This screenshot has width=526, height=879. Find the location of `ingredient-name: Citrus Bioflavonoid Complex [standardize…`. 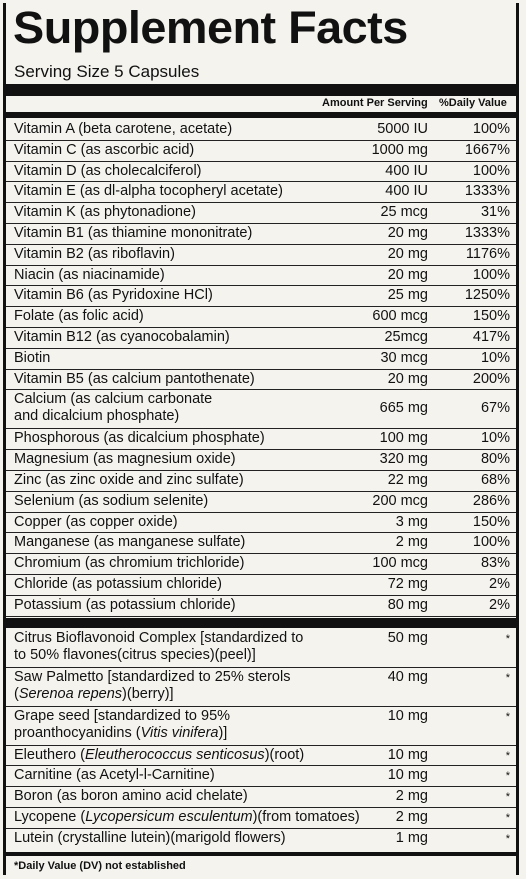

ingredient-name: Citrus Bioflavonoid Complex [standardize… is located at coordinates (159, 637).